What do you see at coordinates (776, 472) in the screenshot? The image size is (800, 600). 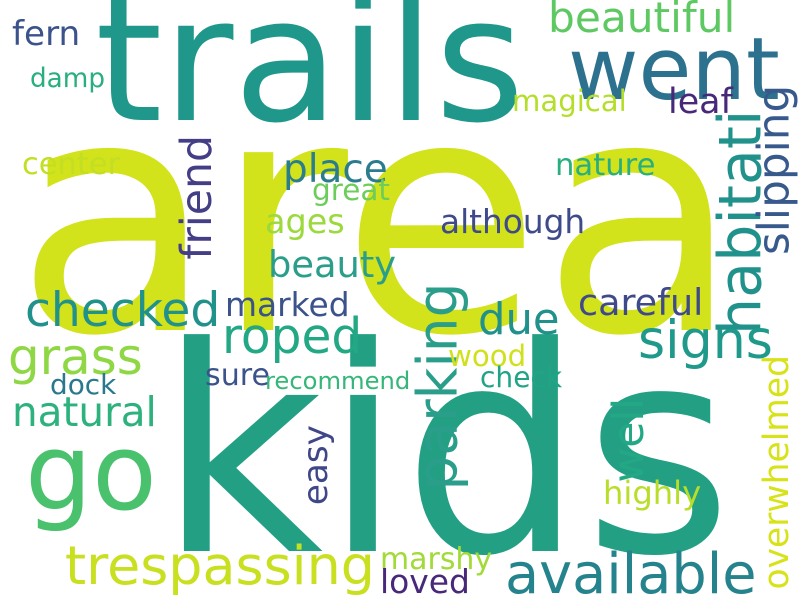 I see `word-overwhelmed: overwhelmed` at bounding box center [776, 472].